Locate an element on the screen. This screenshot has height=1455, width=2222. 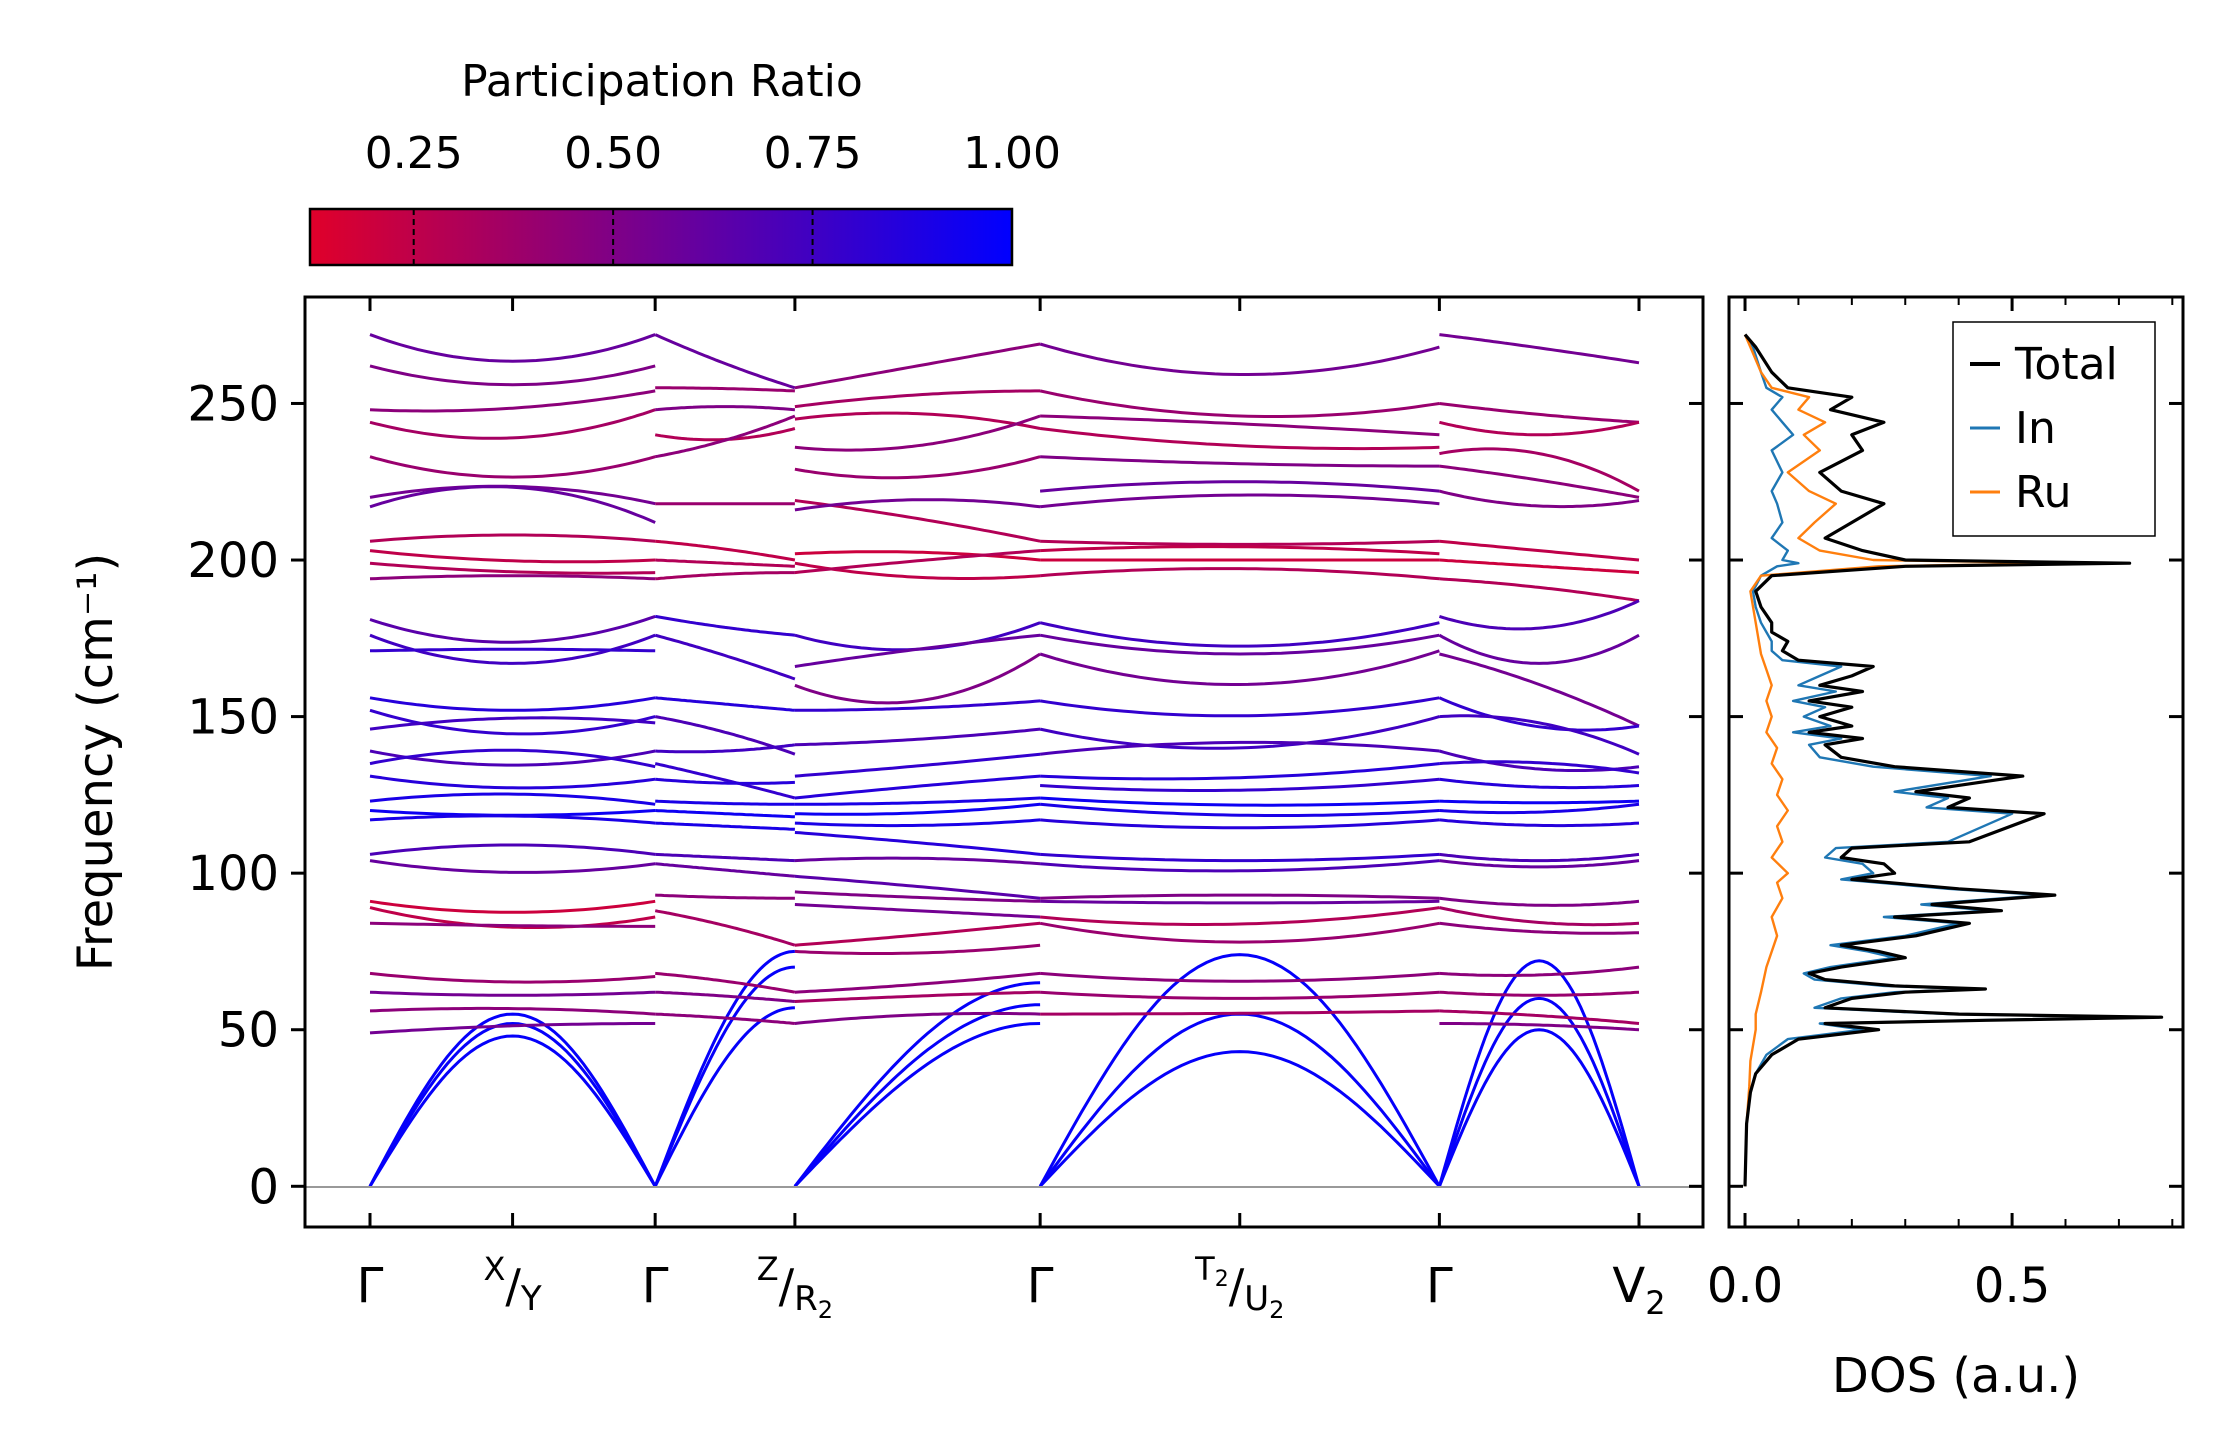
dos-axis-ticks: 0.0 0.5 is located at coordinates (1945, 805).